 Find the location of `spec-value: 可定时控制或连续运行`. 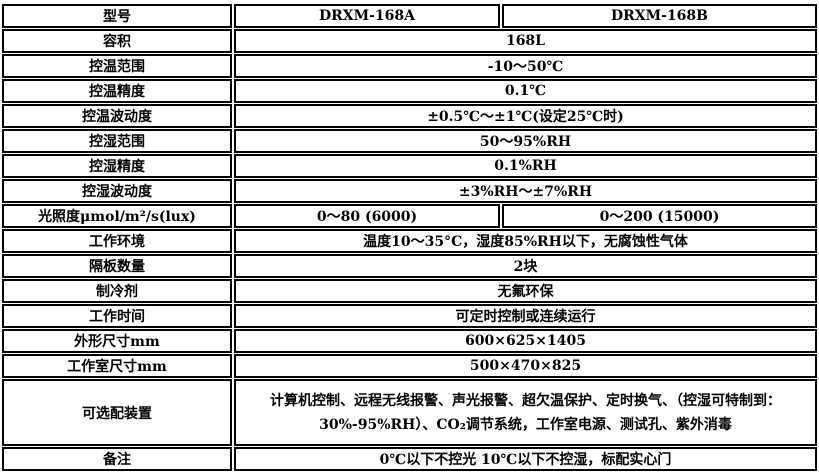

spec-value: 可定时控制或连续运行 is located at coordinates (525, 316).